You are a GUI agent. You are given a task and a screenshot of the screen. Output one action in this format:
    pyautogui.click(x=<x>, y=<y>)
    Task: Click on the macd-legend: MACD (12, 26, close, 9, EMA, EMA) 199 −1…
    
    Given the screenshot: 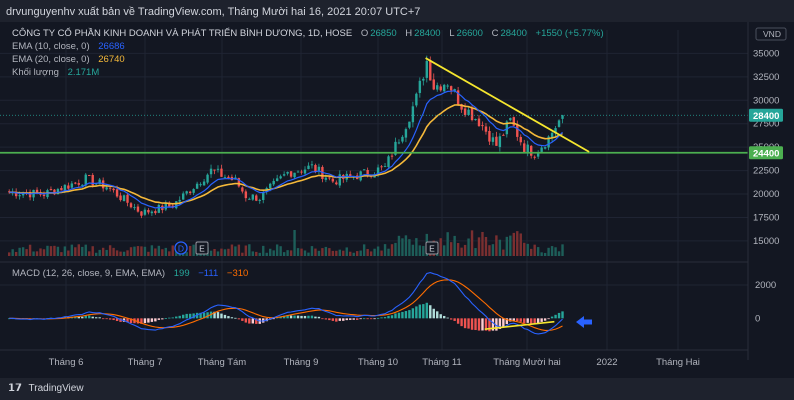 What is the action you would take?
    pyautogui.click(x=131, y=273)
    